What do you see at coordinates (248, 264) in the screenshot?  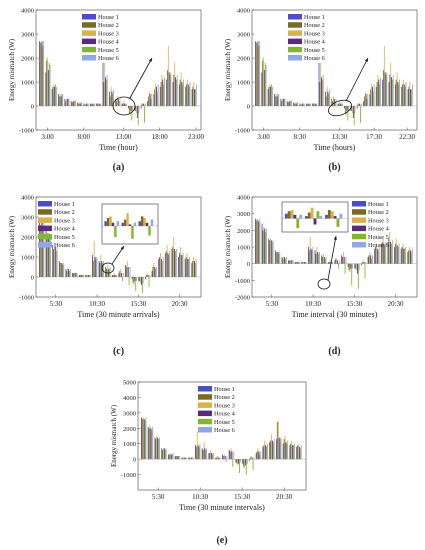 I see `y-tick-label: 0` at bounding box center [248, 264].